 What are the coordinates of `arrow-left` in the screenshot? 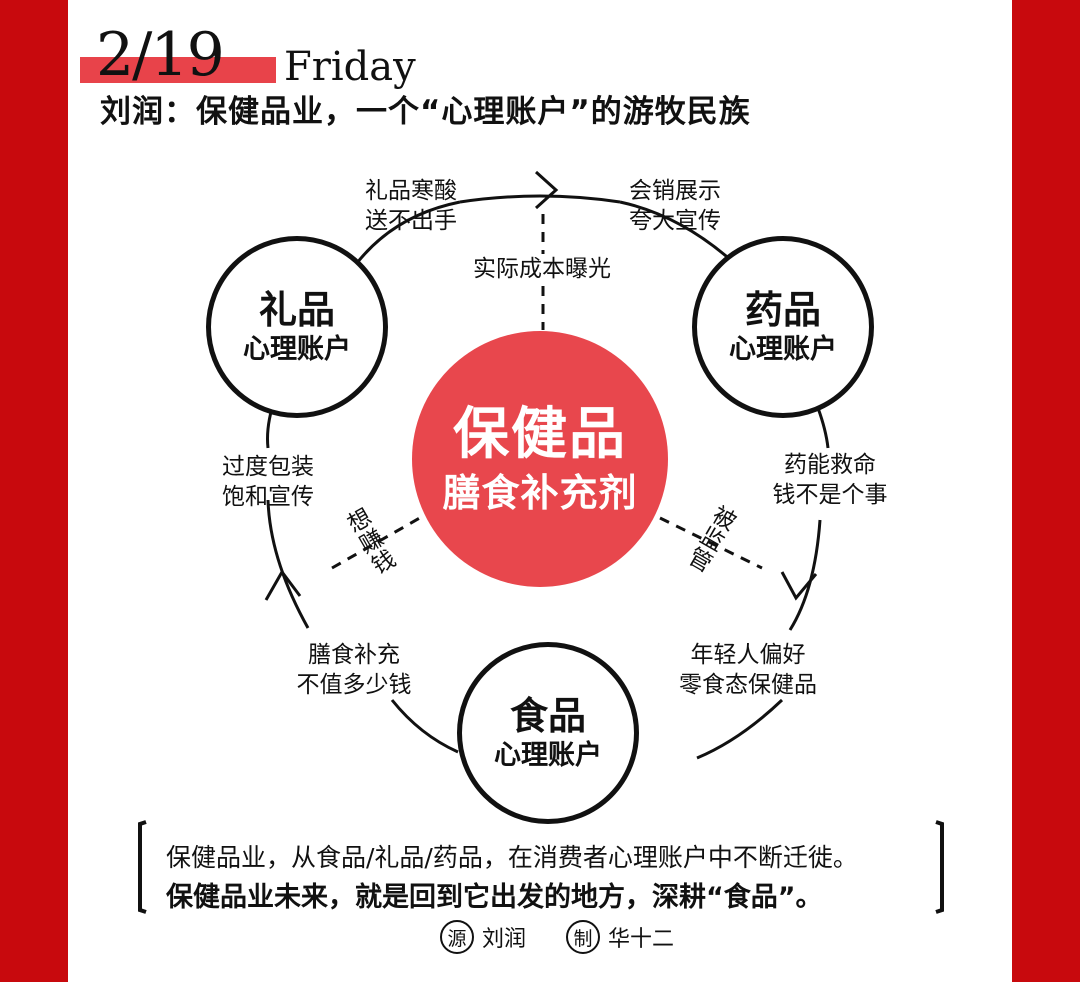 It's located at (283, 585).